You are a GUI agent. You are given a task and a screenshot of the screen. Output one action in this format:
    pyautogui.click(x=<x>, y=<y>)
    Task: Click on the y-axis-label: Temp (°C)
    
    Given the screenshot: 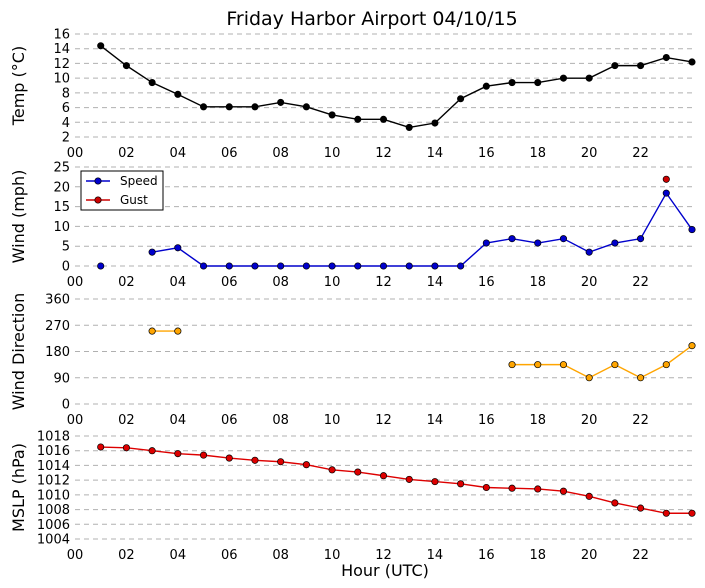 What is the action you would take?
    pyautogui.click(x=18, y=86)
    